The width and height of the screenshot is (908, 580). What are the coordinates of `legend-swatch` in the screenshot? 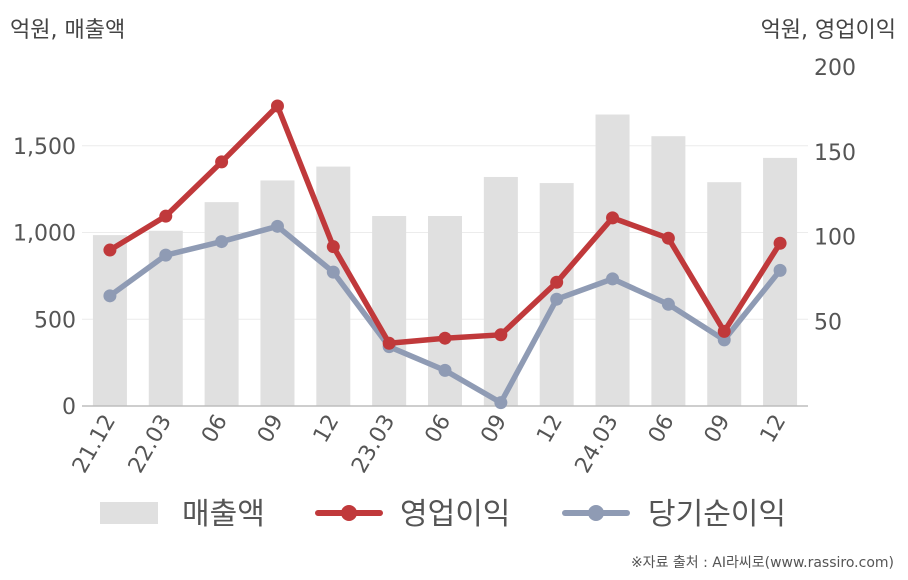 It's located at (129, 513).